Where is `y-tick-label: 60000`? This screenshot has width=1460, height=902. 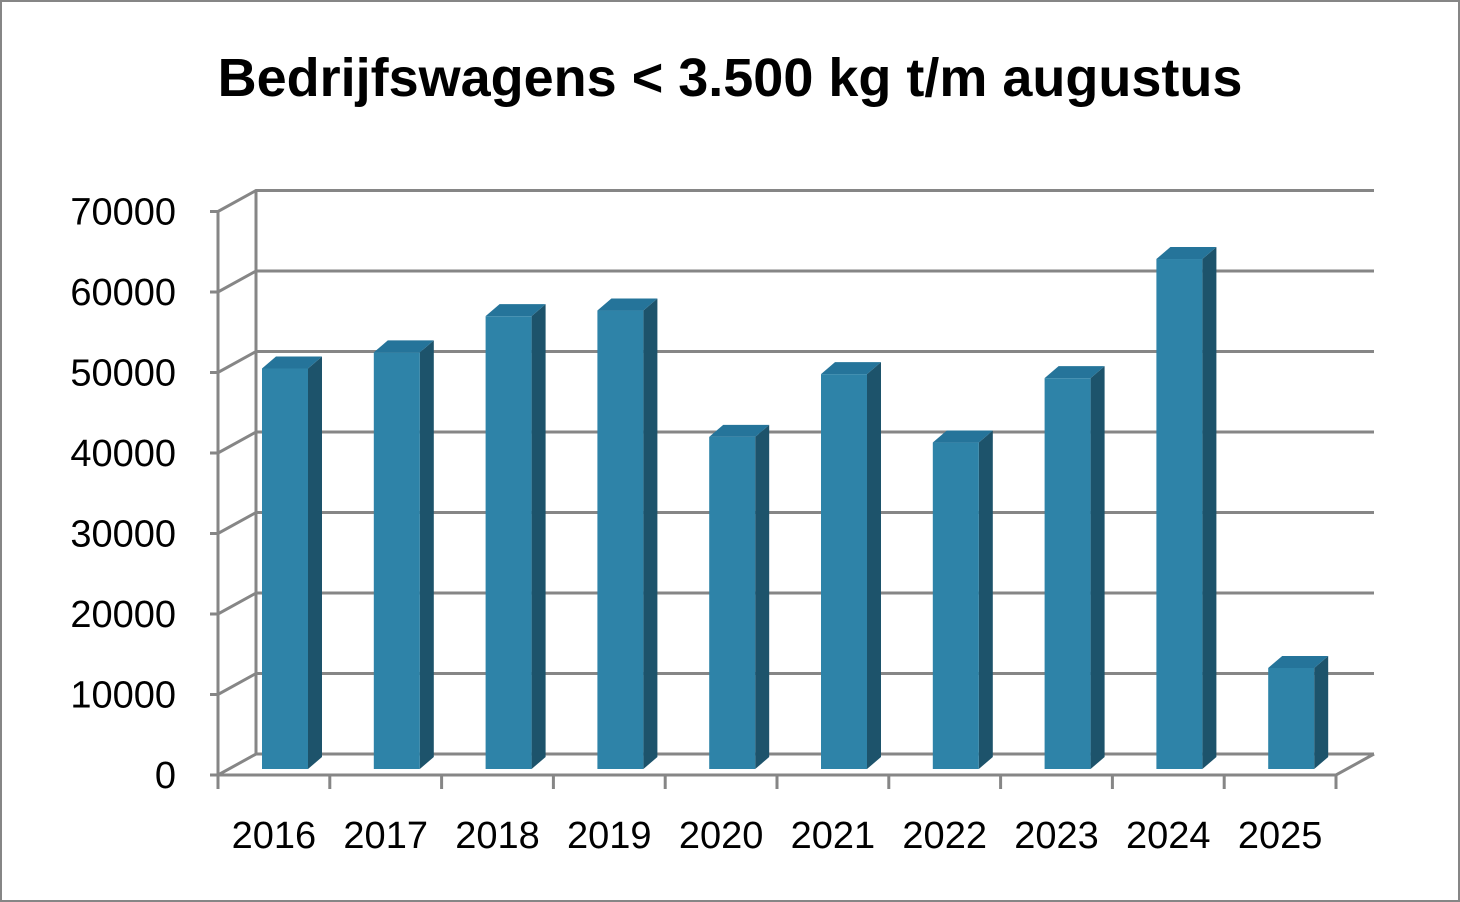
y-tick-label: 60000 is located at coordinates (123, 293).